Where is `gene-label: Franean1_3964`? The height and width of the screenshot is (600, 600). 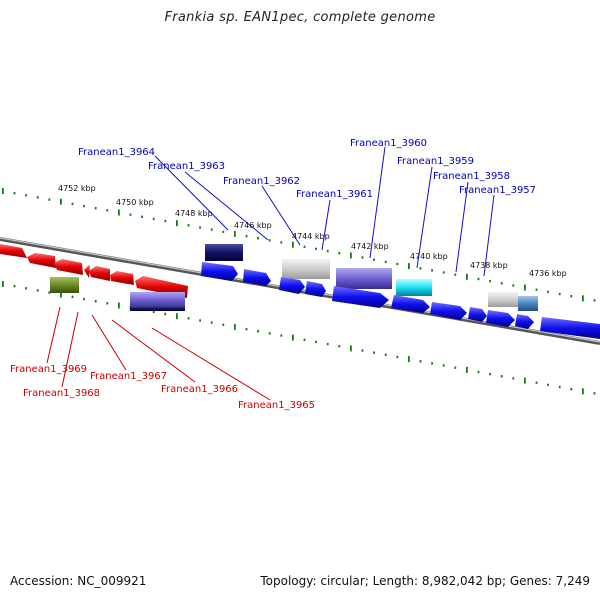 gene-label: Franean1_3964 is located at coordinates (116, 152).